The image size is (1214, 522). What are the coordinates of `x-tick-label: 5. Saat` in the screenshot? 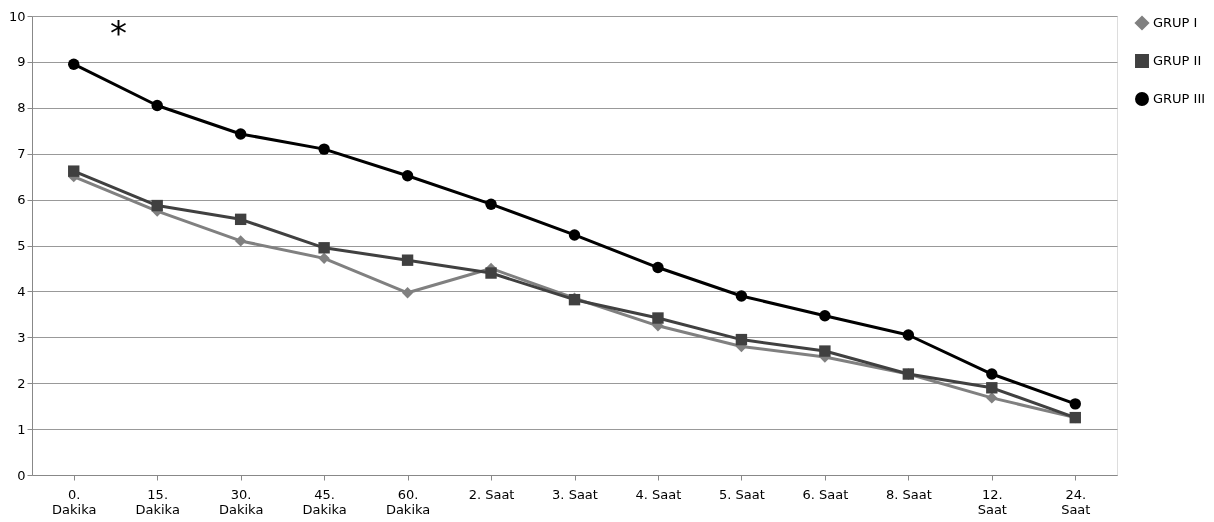 It's located at (742, 494).